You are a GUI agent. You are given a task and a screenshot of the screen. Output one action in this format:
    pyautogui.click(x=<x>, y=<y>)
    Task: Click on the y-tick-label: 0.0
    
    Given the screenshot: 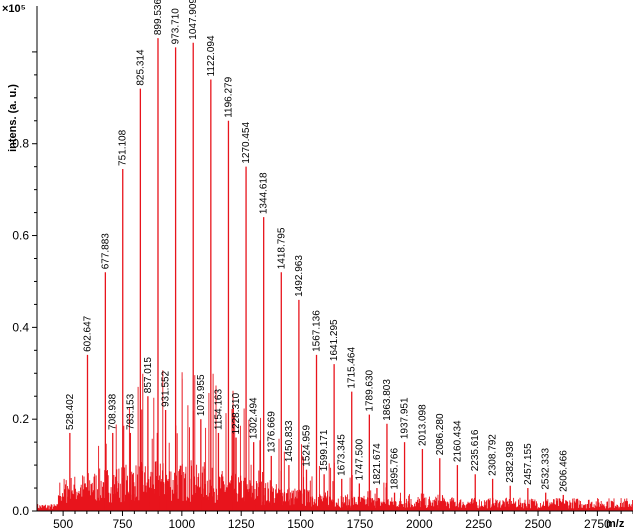 What is the action you would take?
    pyautogui.click(x=20, y=511)
    